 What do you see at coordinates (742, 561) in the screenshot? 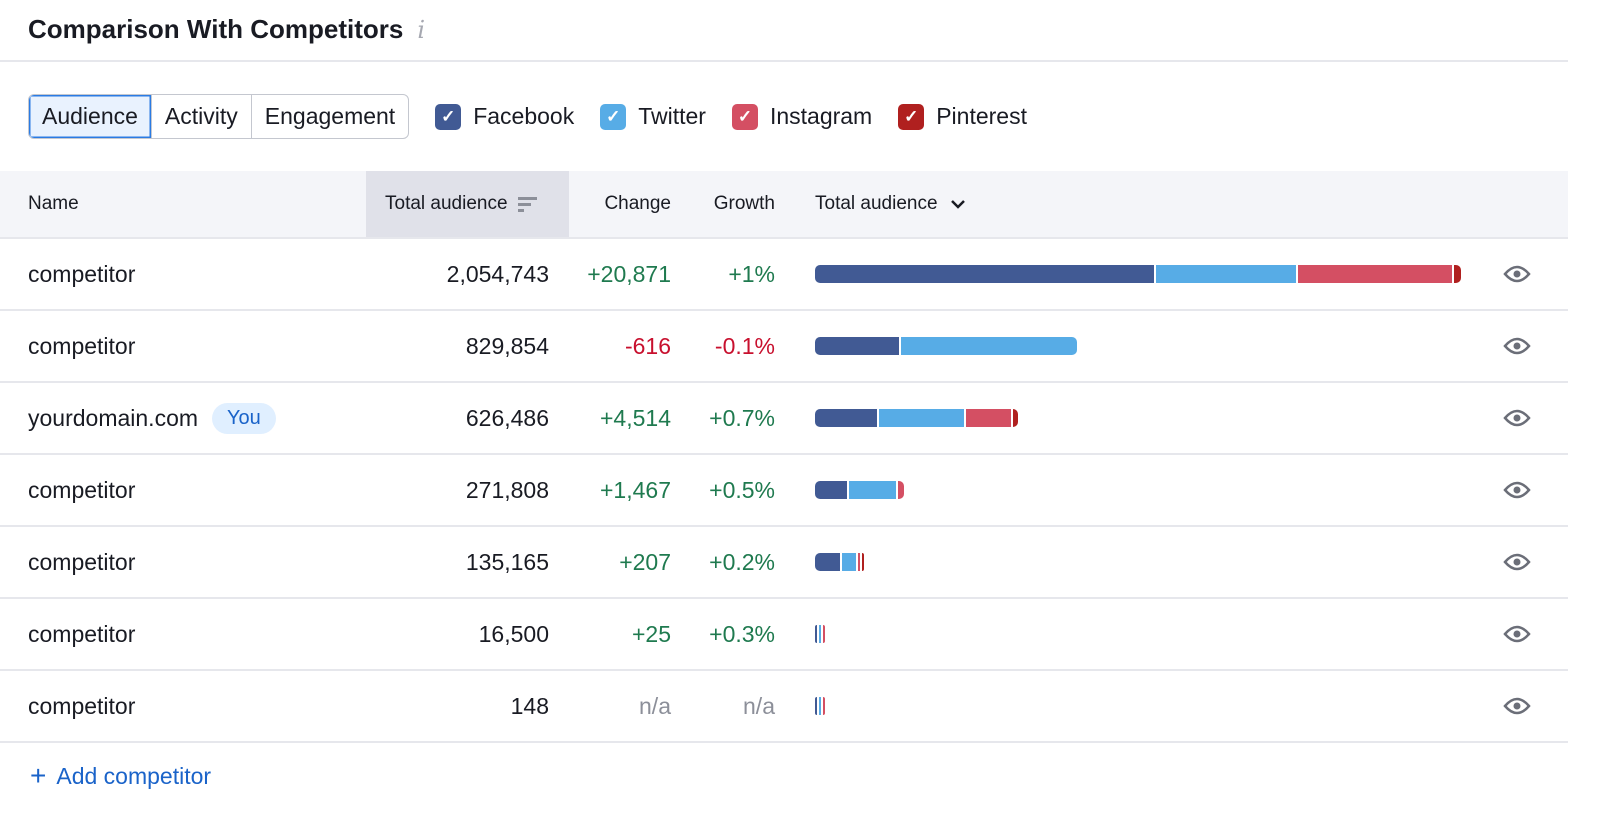
I see `growth-value: +0.2%` at bounding box center [742, 561].